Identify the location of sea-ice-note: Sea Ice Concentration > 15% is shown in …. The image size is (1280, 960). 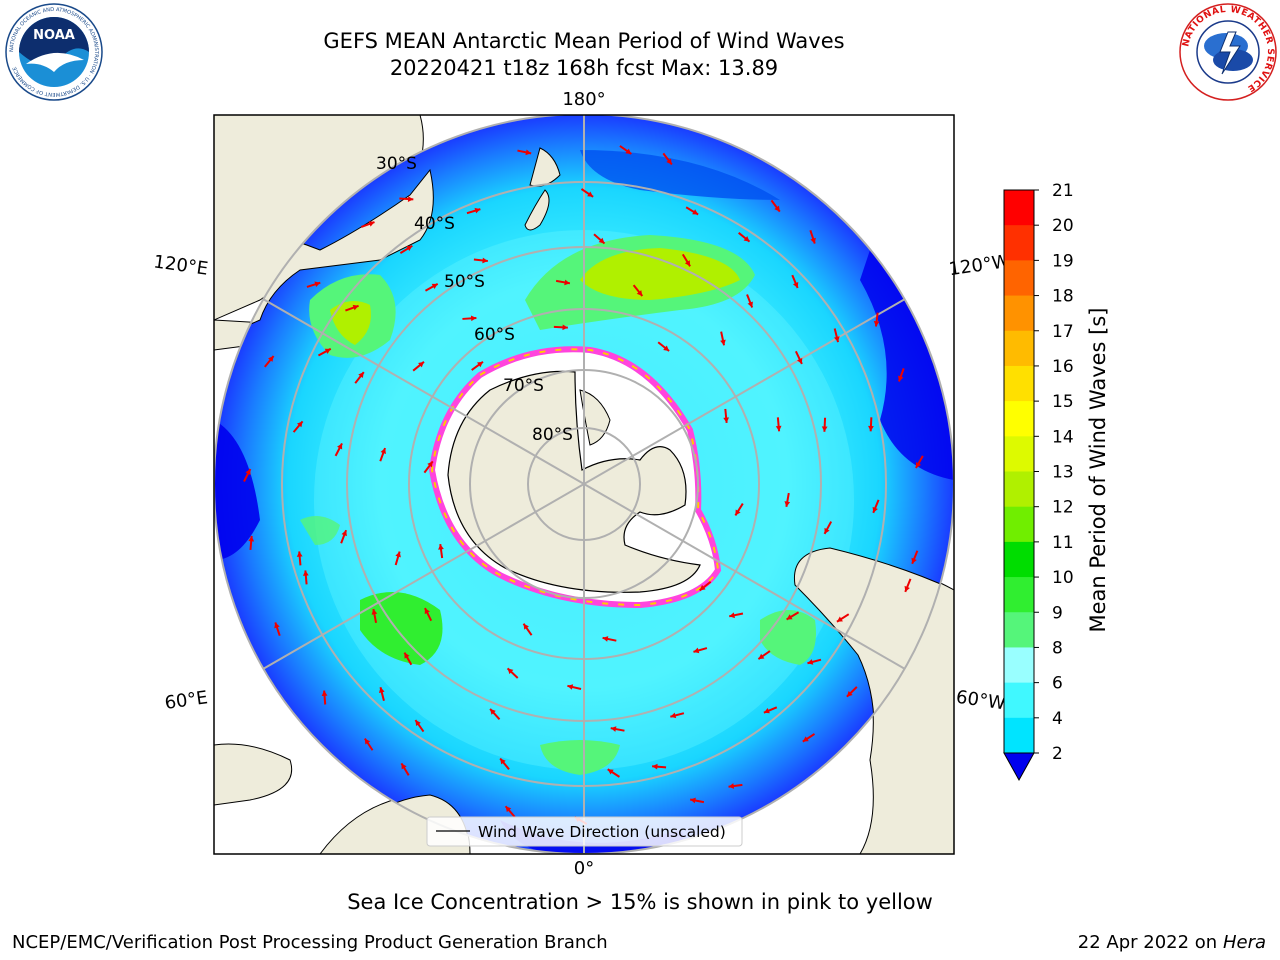
(640, 902).